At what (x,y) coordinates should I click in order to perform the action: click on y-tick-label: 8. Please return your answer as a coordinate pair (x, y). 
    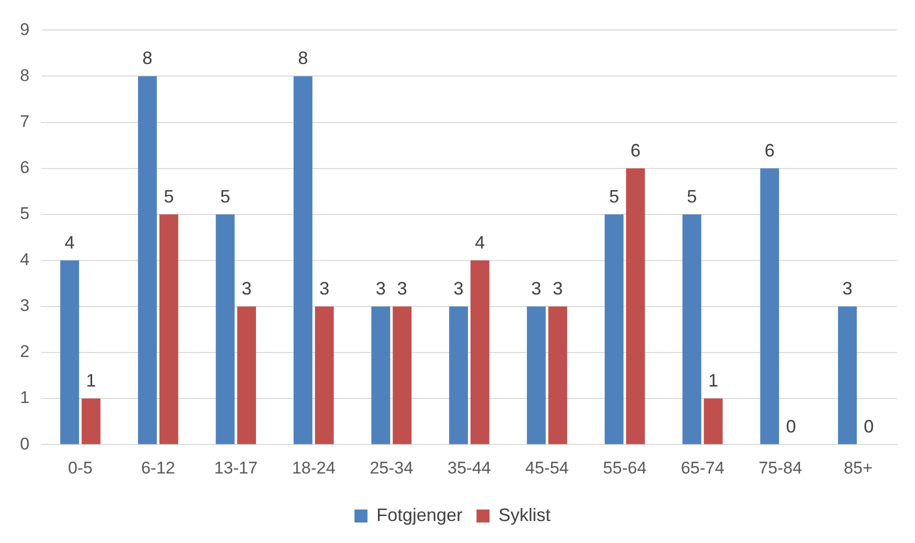
    Looking at the image, I should click on (25, 75).